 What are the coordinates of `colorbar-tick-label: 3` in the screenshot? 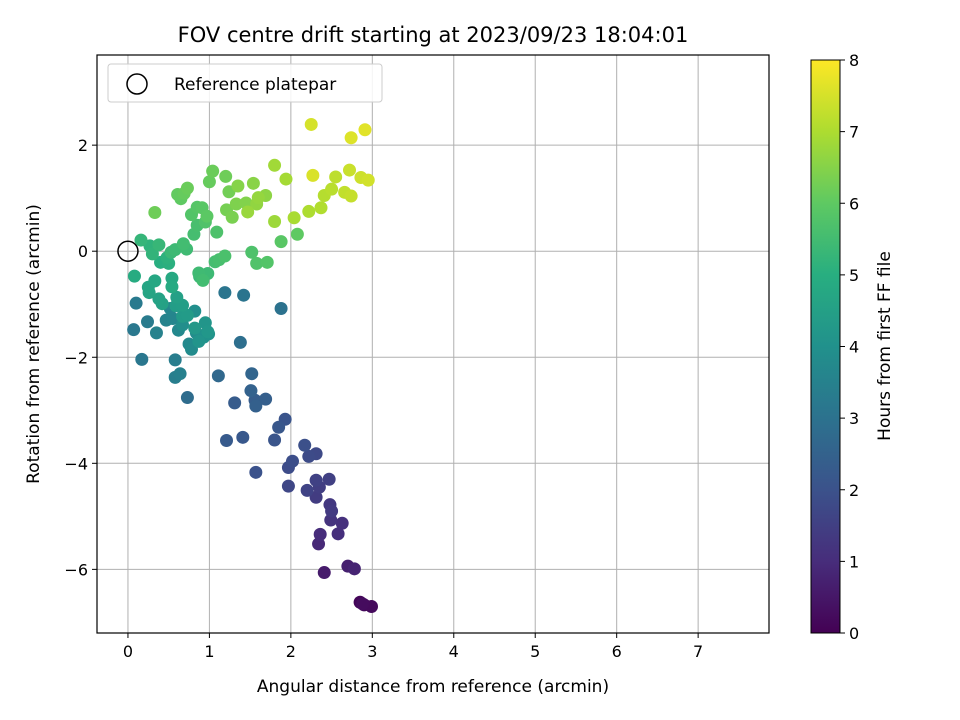 It's located at (854, 418).